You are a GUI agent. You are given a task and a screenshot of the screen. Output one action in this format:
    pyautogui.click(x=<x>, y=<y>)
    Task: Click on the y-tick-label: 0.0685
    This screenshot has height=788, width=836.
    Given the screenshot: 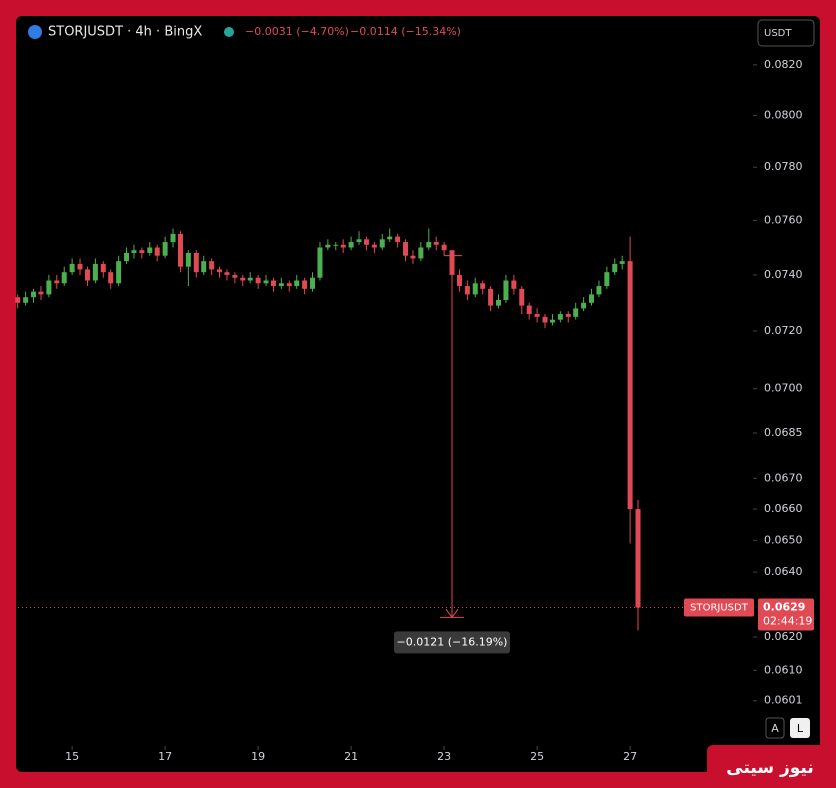 What is the action you would take?
    pyautogui.click(x=783, y=432)
    